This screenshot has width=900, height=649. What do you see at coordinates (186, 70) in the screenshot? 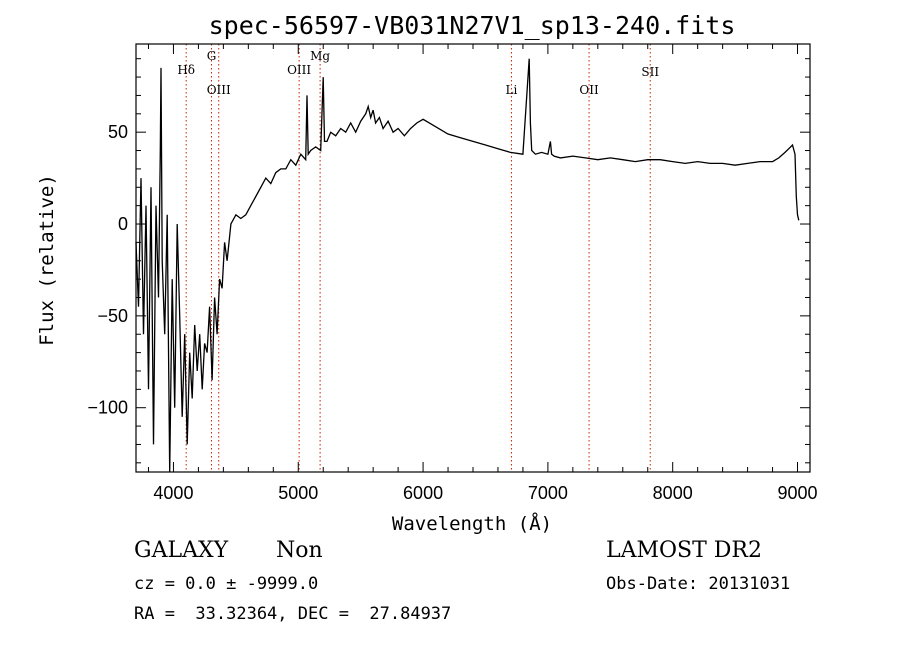
I see `line-label-0: Hδ` at bounding box center [186, 70].